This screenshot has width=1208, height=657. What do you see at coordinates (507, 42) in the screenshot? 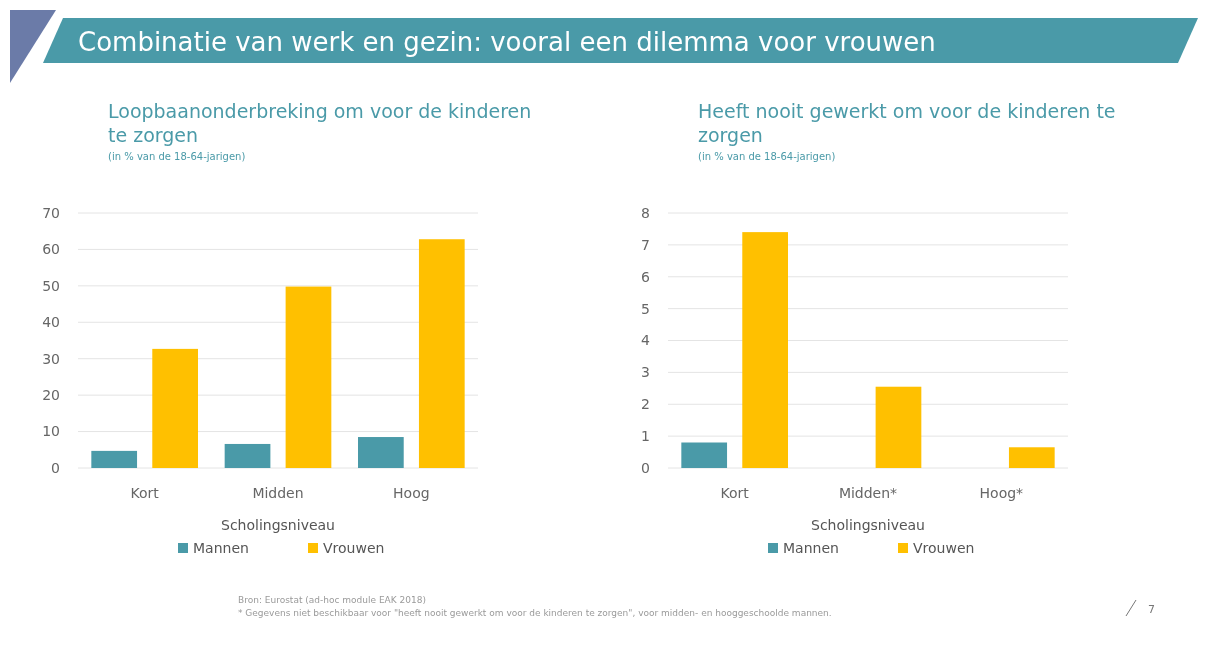
I see `text: Combinatie van werk en gezin: vooral een dilemma voor vrouwen` at bounding box center [507, 42].